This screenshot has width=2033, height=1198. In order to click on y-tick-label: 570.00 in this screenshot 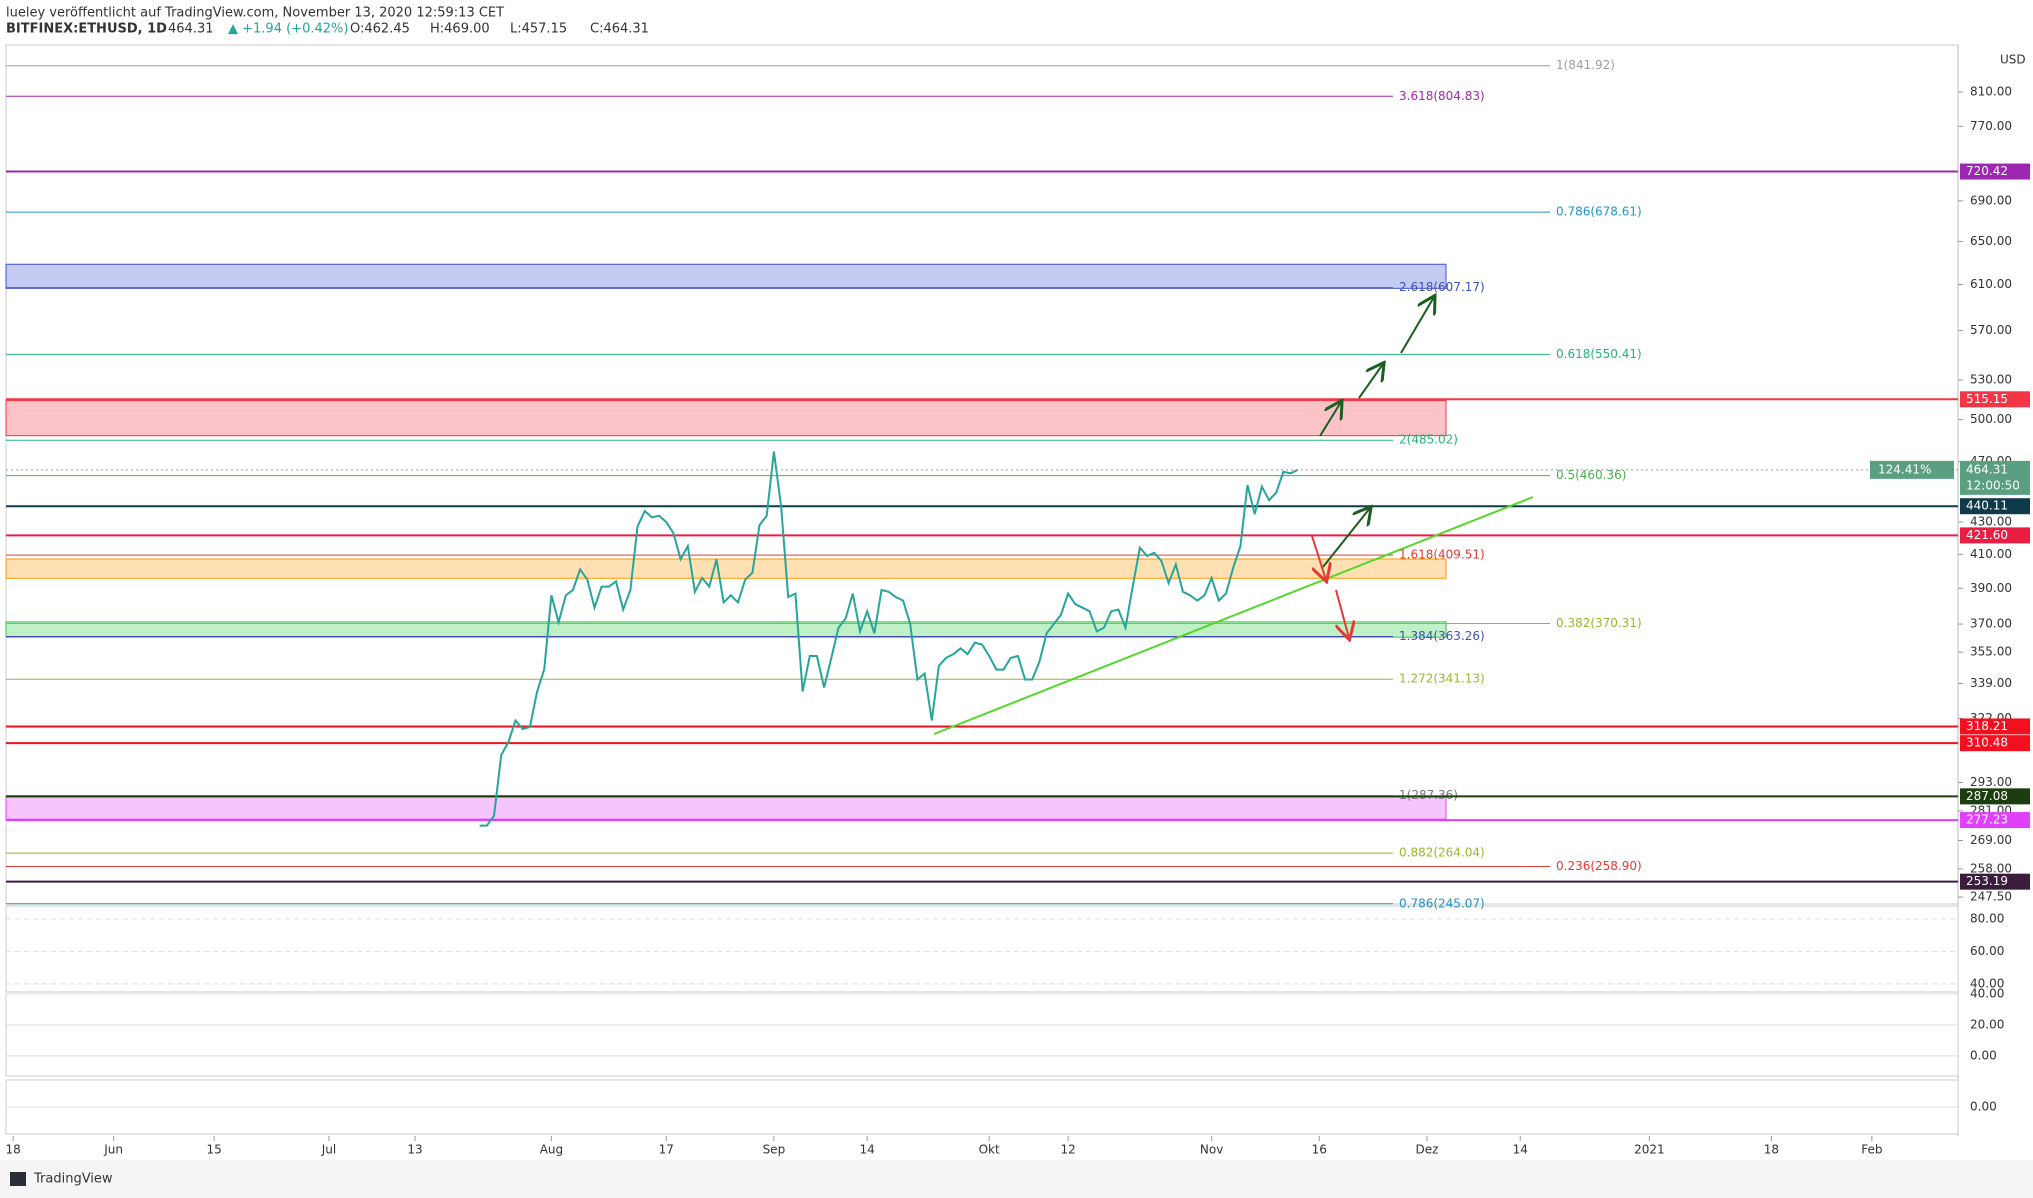, I will do `click(1991, 330)`.